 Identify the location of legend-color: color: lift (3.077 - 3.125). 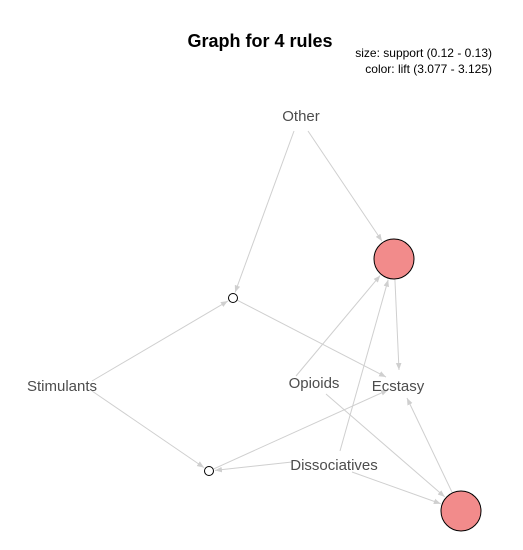
(428, 69).